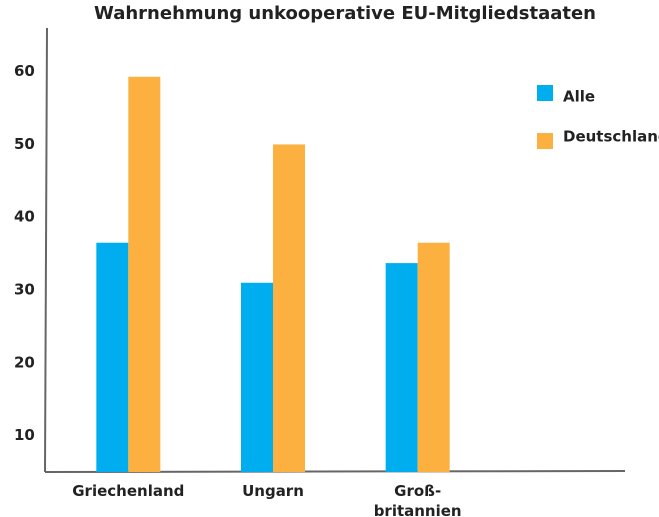 This screenshot has width=659, height=517. What do you see at coordinates (24, 217) in the screenshot?
I see `y-tick-label: 40` at bounding box center [24, 217].